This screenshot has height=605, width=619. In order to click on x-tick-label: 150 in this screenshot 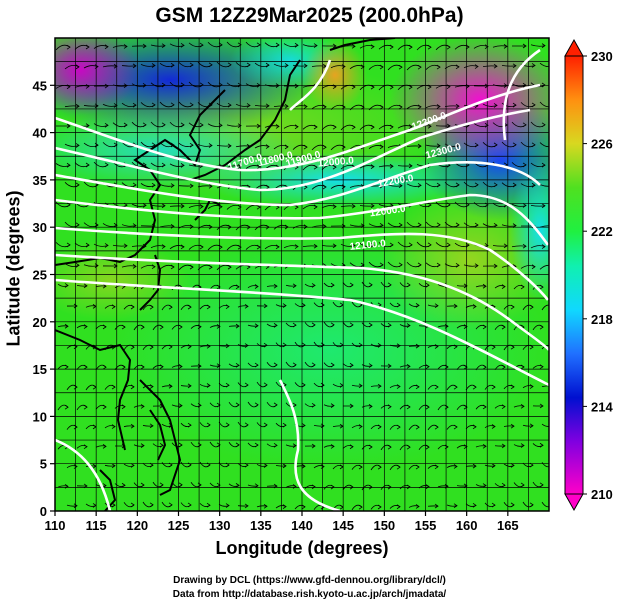, I will do `click(384, 525)`.